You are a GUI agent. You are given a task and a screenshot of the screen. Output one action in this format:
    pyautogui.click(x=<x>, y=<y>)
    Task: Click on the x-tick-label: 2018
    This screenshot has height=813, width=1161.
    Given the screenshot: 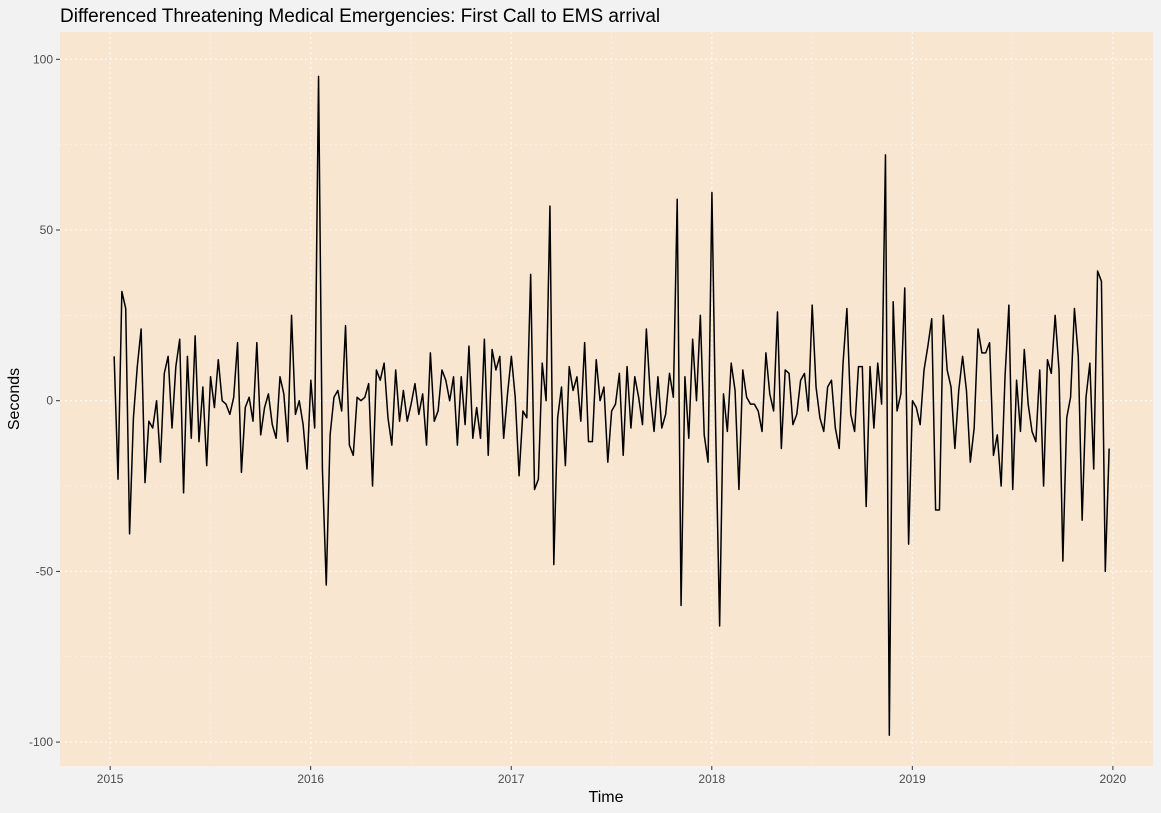 What is the action you would take?
    pyautogui.click(x=711, y=779)
    